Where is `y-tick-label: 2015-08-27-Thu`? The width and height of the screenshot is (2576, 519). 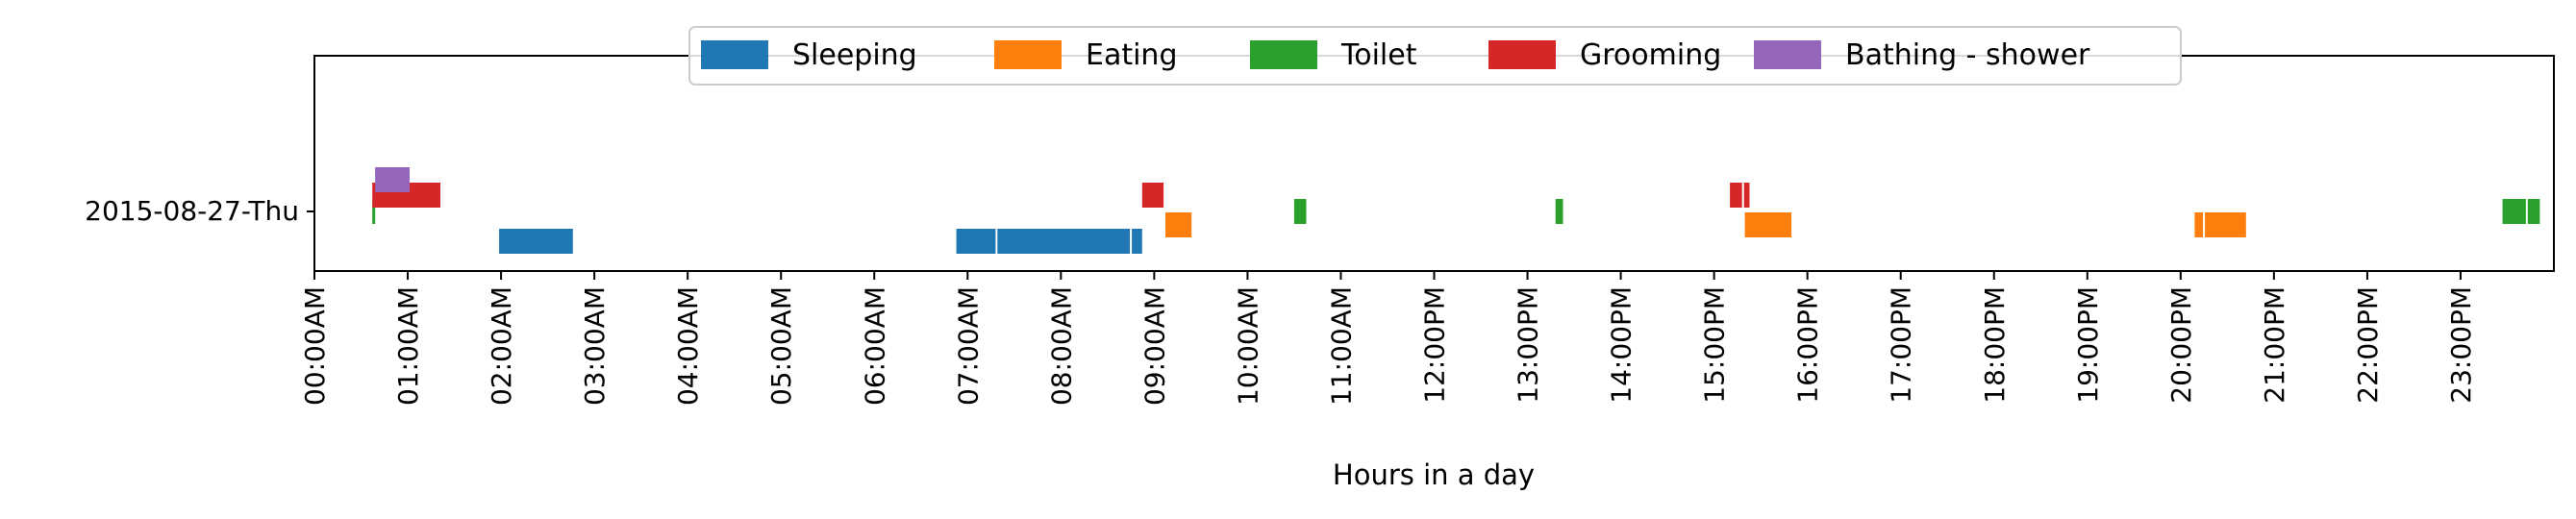 y-tick-label: 2015-08-27-Thu is located at coordinates (192, 211).